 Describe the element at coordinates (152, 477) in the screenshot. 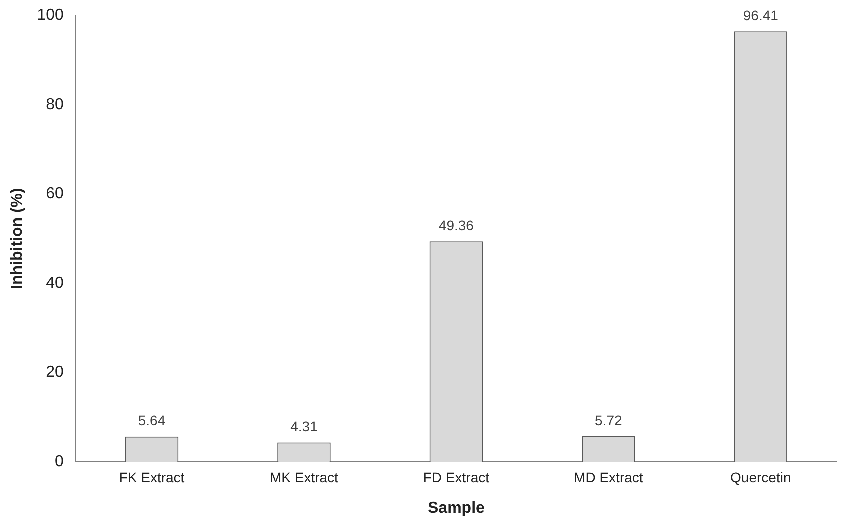

I see `x-tick-label: FK Extract` at that location.